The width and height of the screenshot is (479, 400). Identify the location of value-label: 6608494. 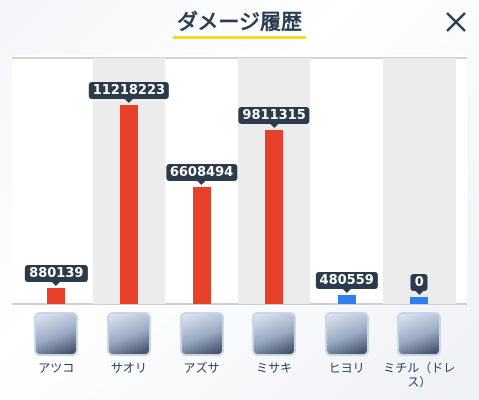
(201, 174).